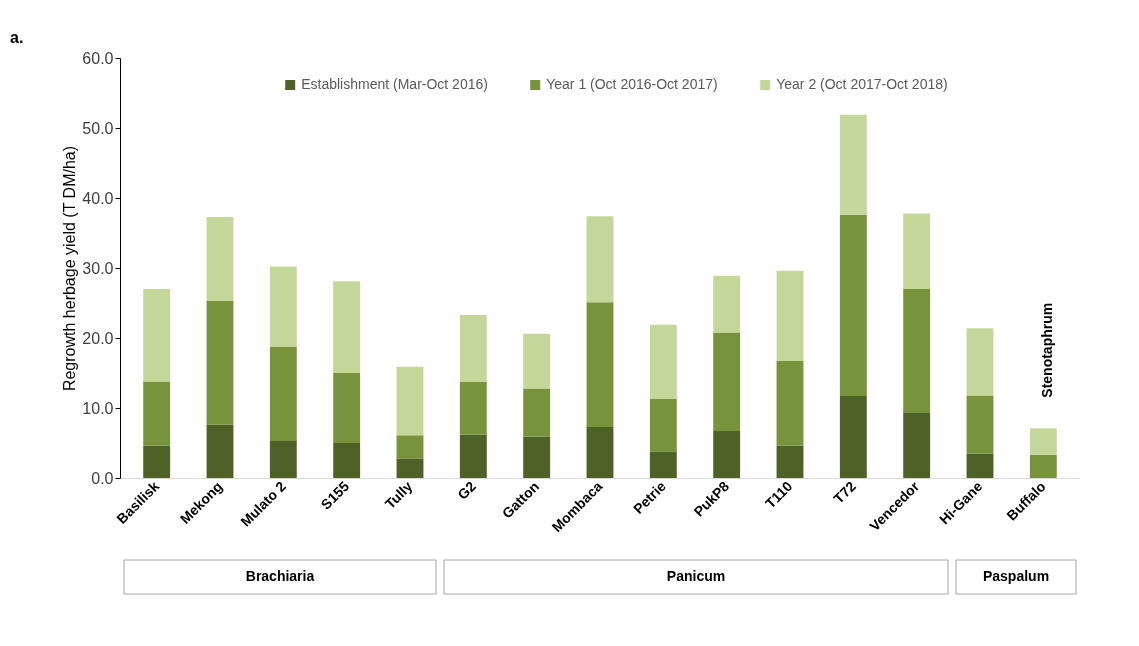 The image size is (1139, 646). What do you see at coordinates (98, 198) in the screenshot?
I see `y-tick-label: 40.0` at bounding box center [98, 198].